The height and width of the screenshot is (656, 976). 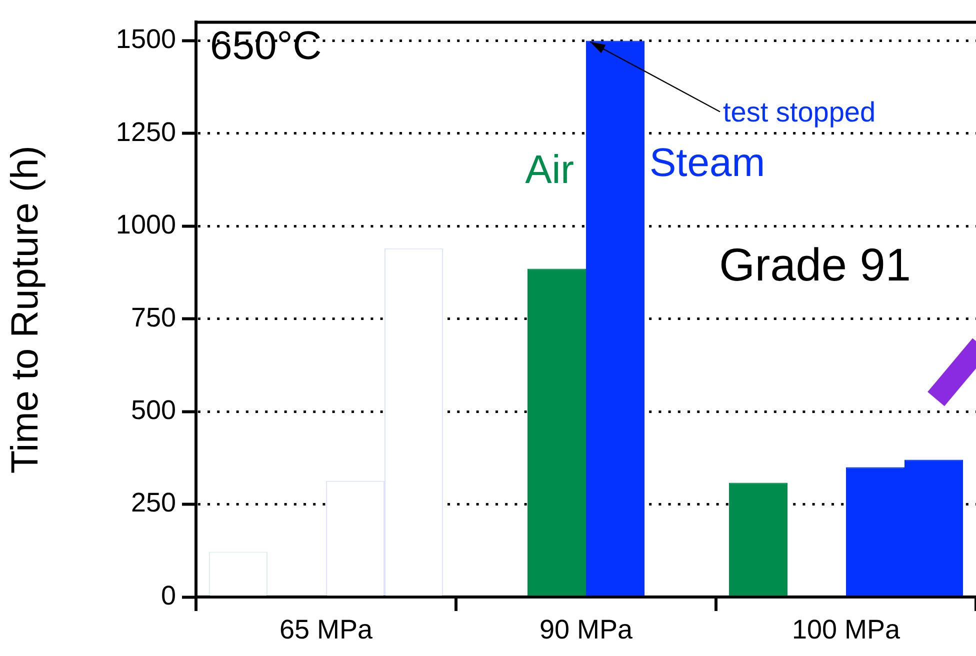 I want to click on y-tick-label: 1500, so click(x=146, y=39).